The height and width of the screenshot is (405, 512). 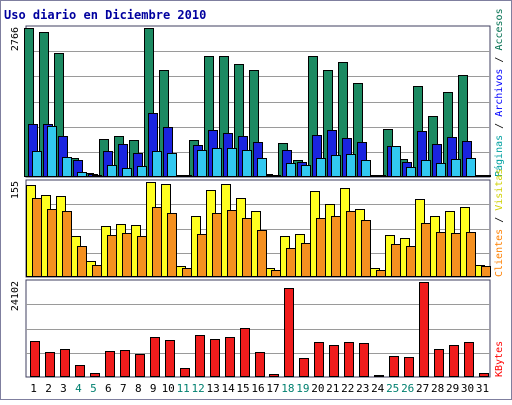 What do you see at coordinates (499, 359) in the screenshot?
I see `panel-legend-bytes: KBytes` at bounding box center [499, 359].